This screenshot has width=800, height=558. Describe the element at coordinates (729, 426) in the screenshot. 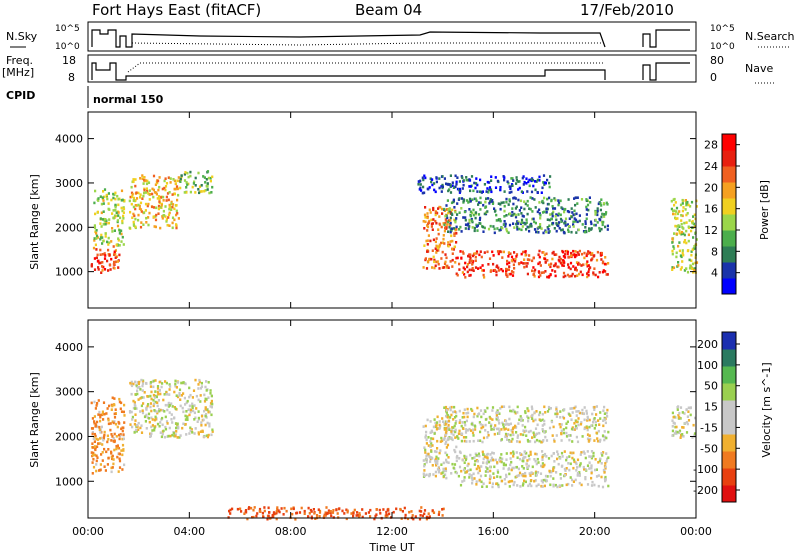

I see `colorbar-segment` at that location.